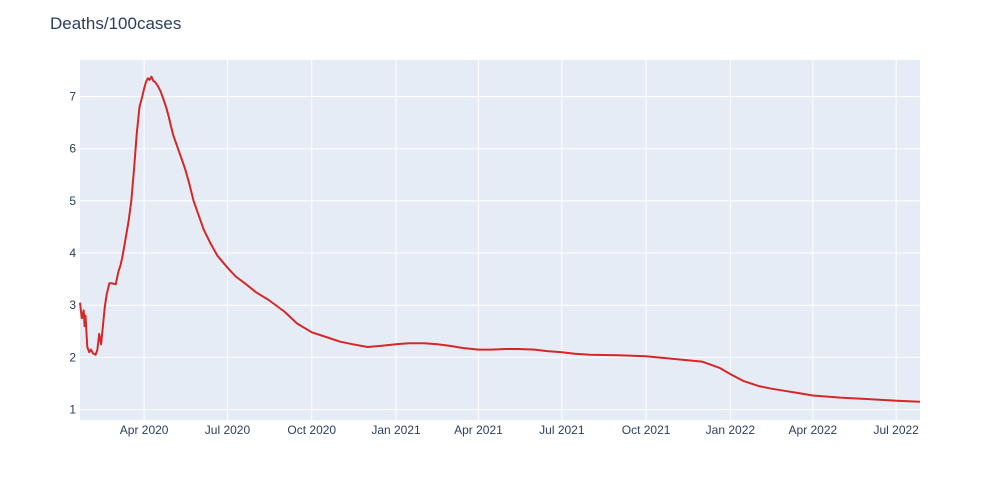  Describe the element at coordinates (144, 430) in the screenshot. I see `x-tick-label: Apr 2020` at that location.